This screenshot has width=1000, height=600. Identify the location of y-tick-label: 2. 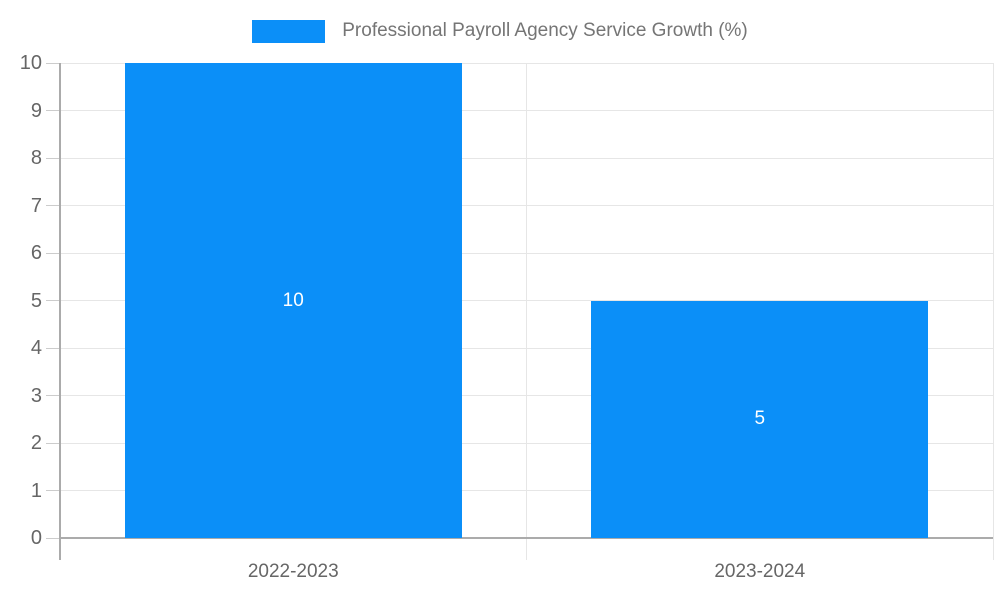
(36, 443).